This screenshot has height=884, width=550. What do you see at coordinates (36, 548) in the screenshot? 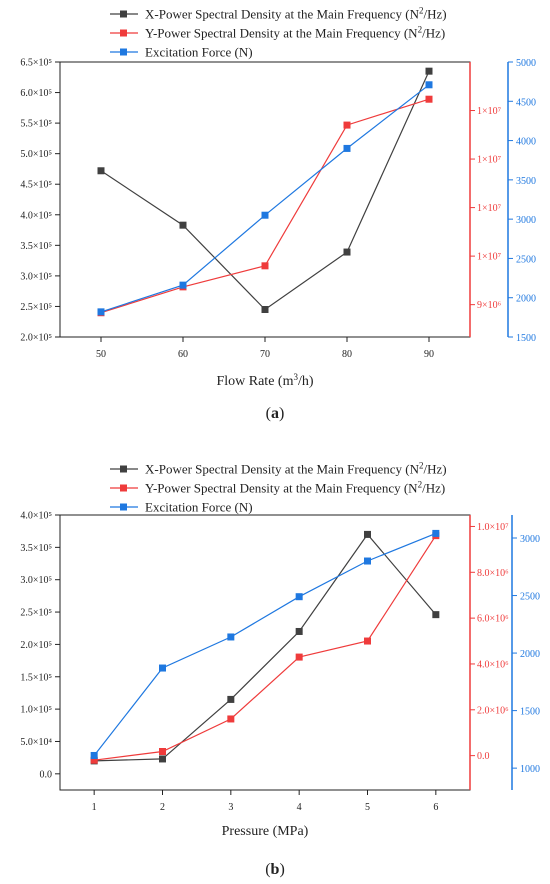
I see `left-axis-tick-label: 3.5×10⁵` at bounding box center [36, 548].